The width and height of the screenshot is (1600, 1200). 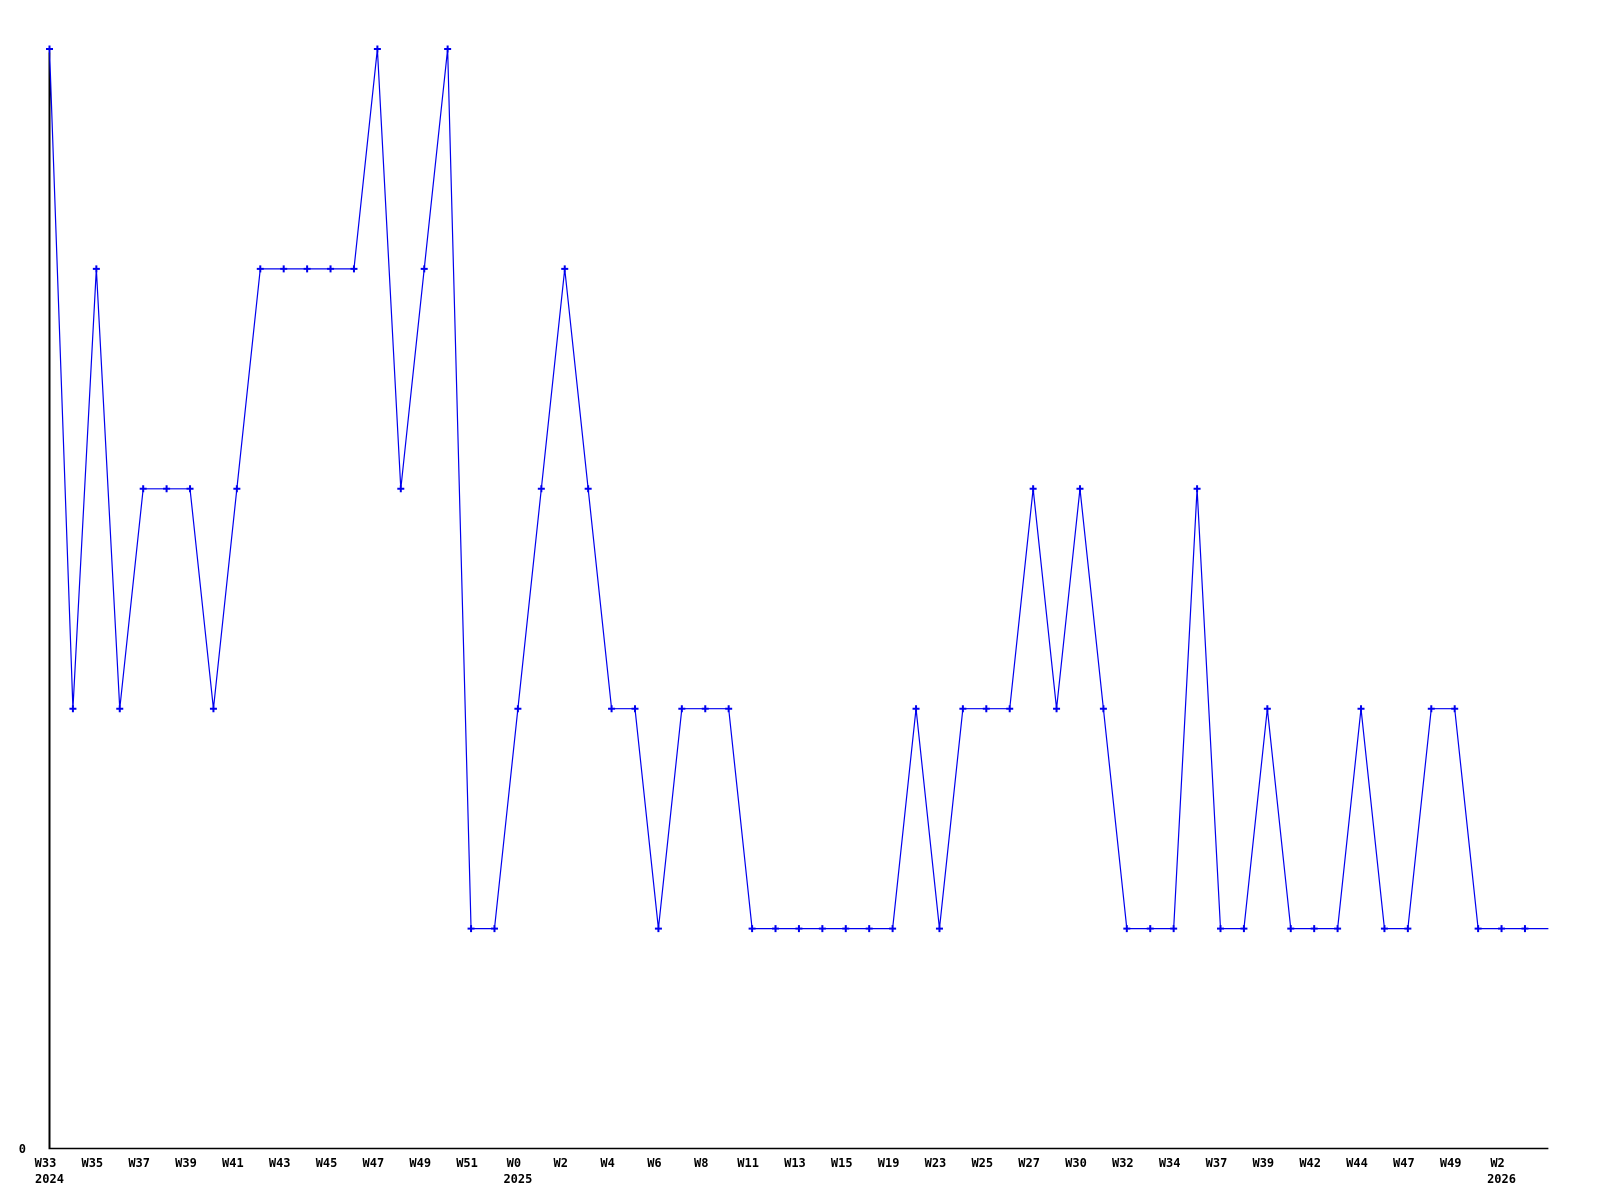 What do you see at coordinates (607, 1163) in the screenshot?
I see `x-tick-week-label: W4` at bounding box center [607, 1163].